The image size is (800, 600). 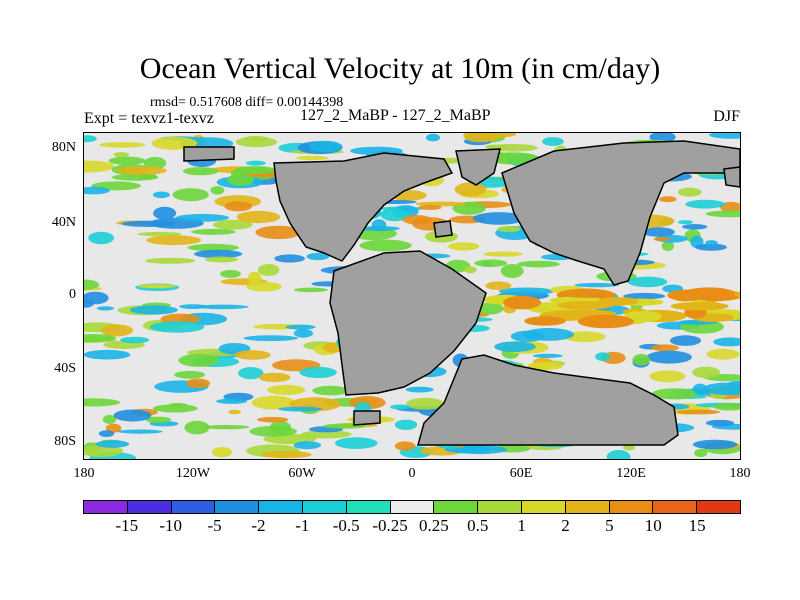 I want to click on colorbar-label: -15, so click(x=127, y=525).